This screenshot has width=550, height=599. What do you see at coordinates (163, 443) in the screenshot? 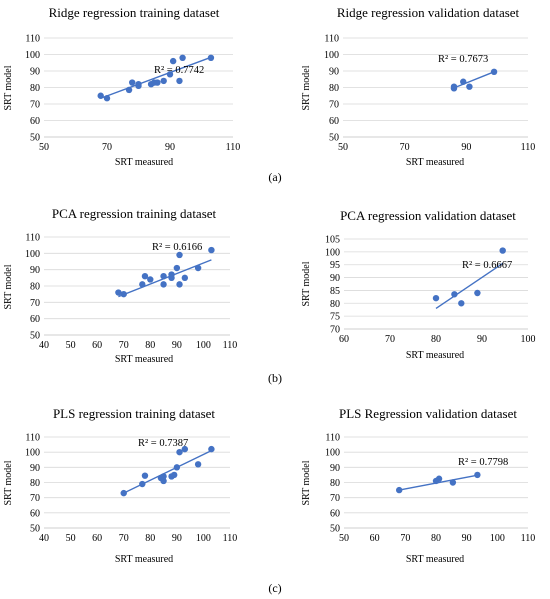
I see `r-squared-label: R² = 0.7387` at bounding box center [163, 443].